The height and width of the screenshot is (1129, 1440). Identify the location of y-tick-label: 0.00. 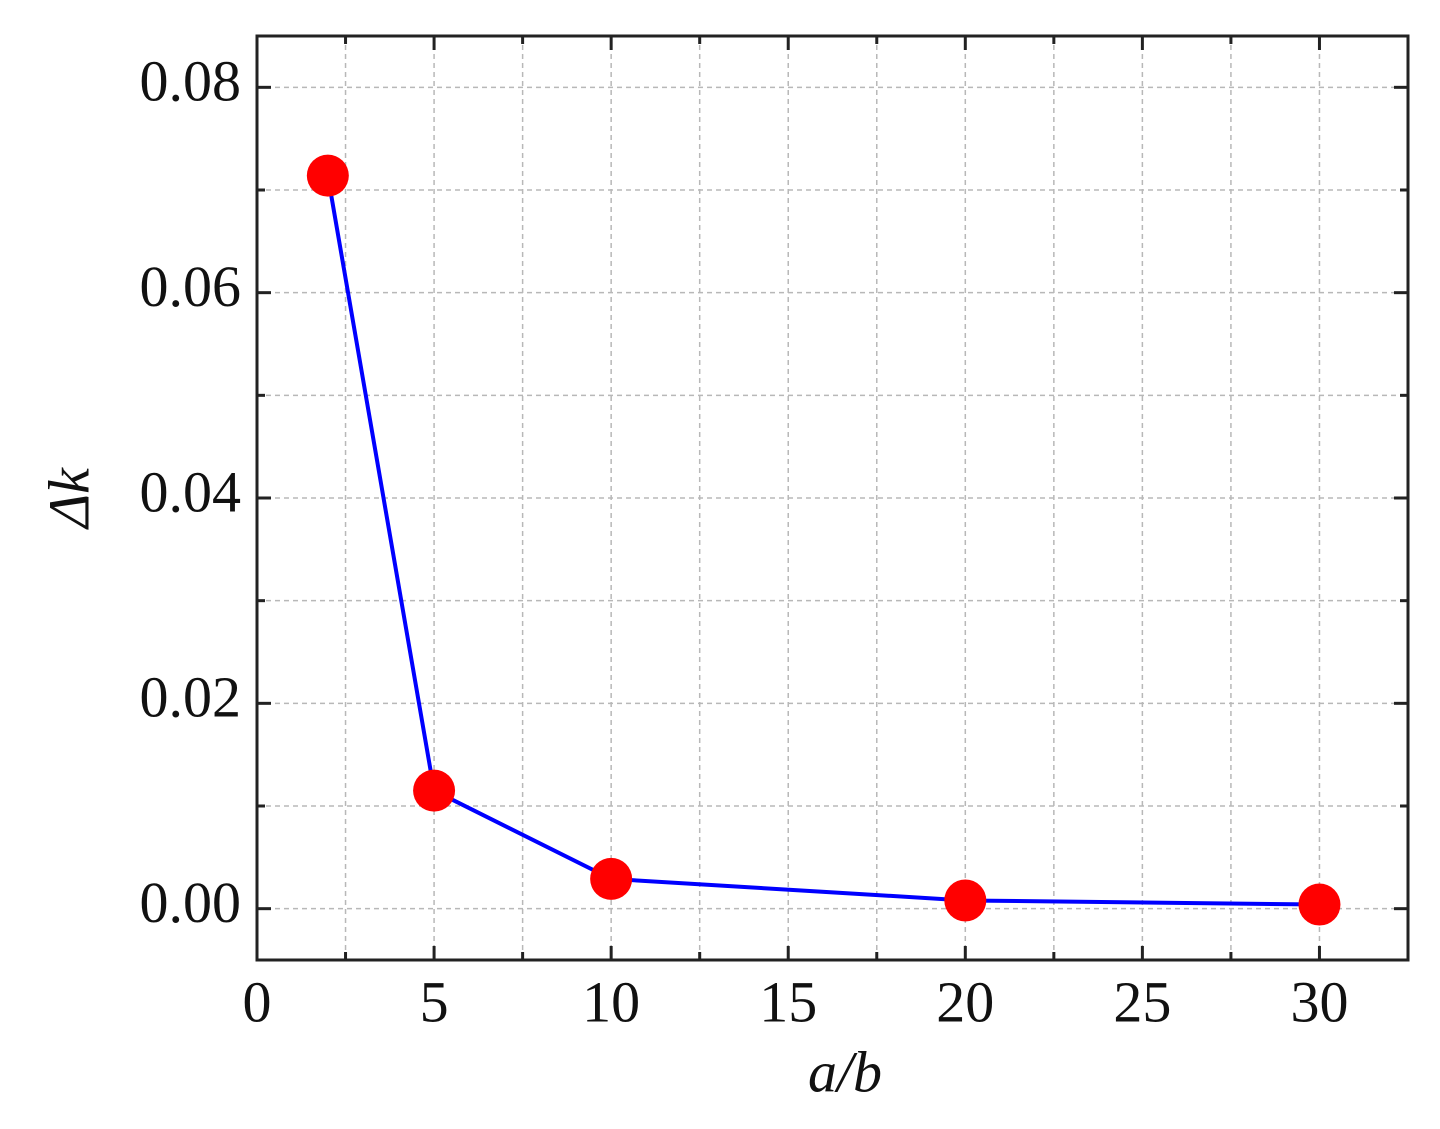
(191, 902).